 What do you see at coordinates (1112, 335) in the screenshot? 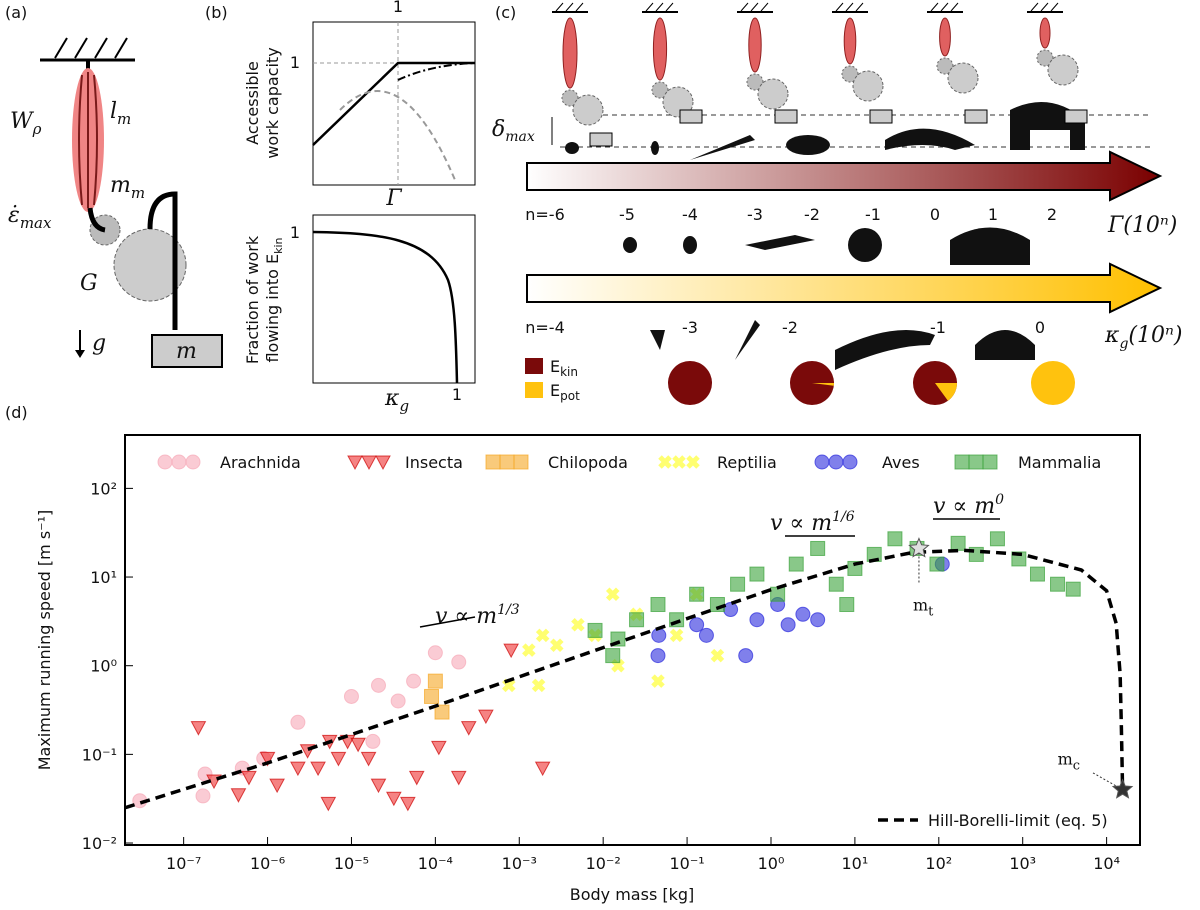
I see `label: κ` at bounding box center [1112, 335].